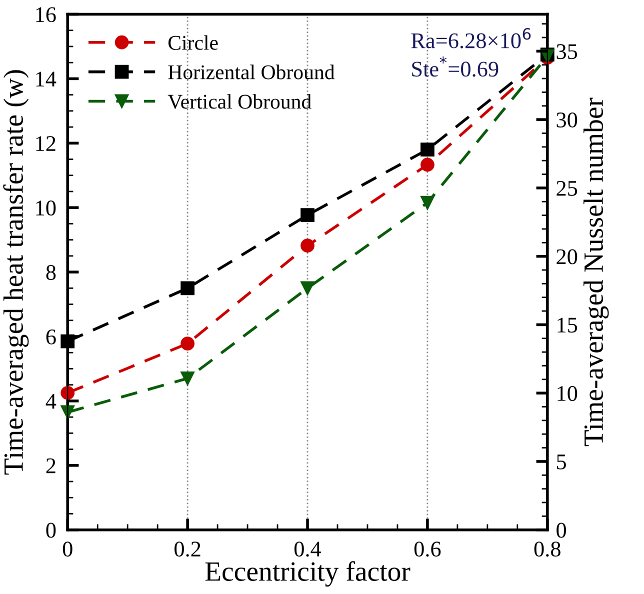 This screenshot has width=644, height=594. What do you see at coordinates (51, 466) in the screenshot?
I see `y-tick-label: 2` at bounding box center [51, 466].